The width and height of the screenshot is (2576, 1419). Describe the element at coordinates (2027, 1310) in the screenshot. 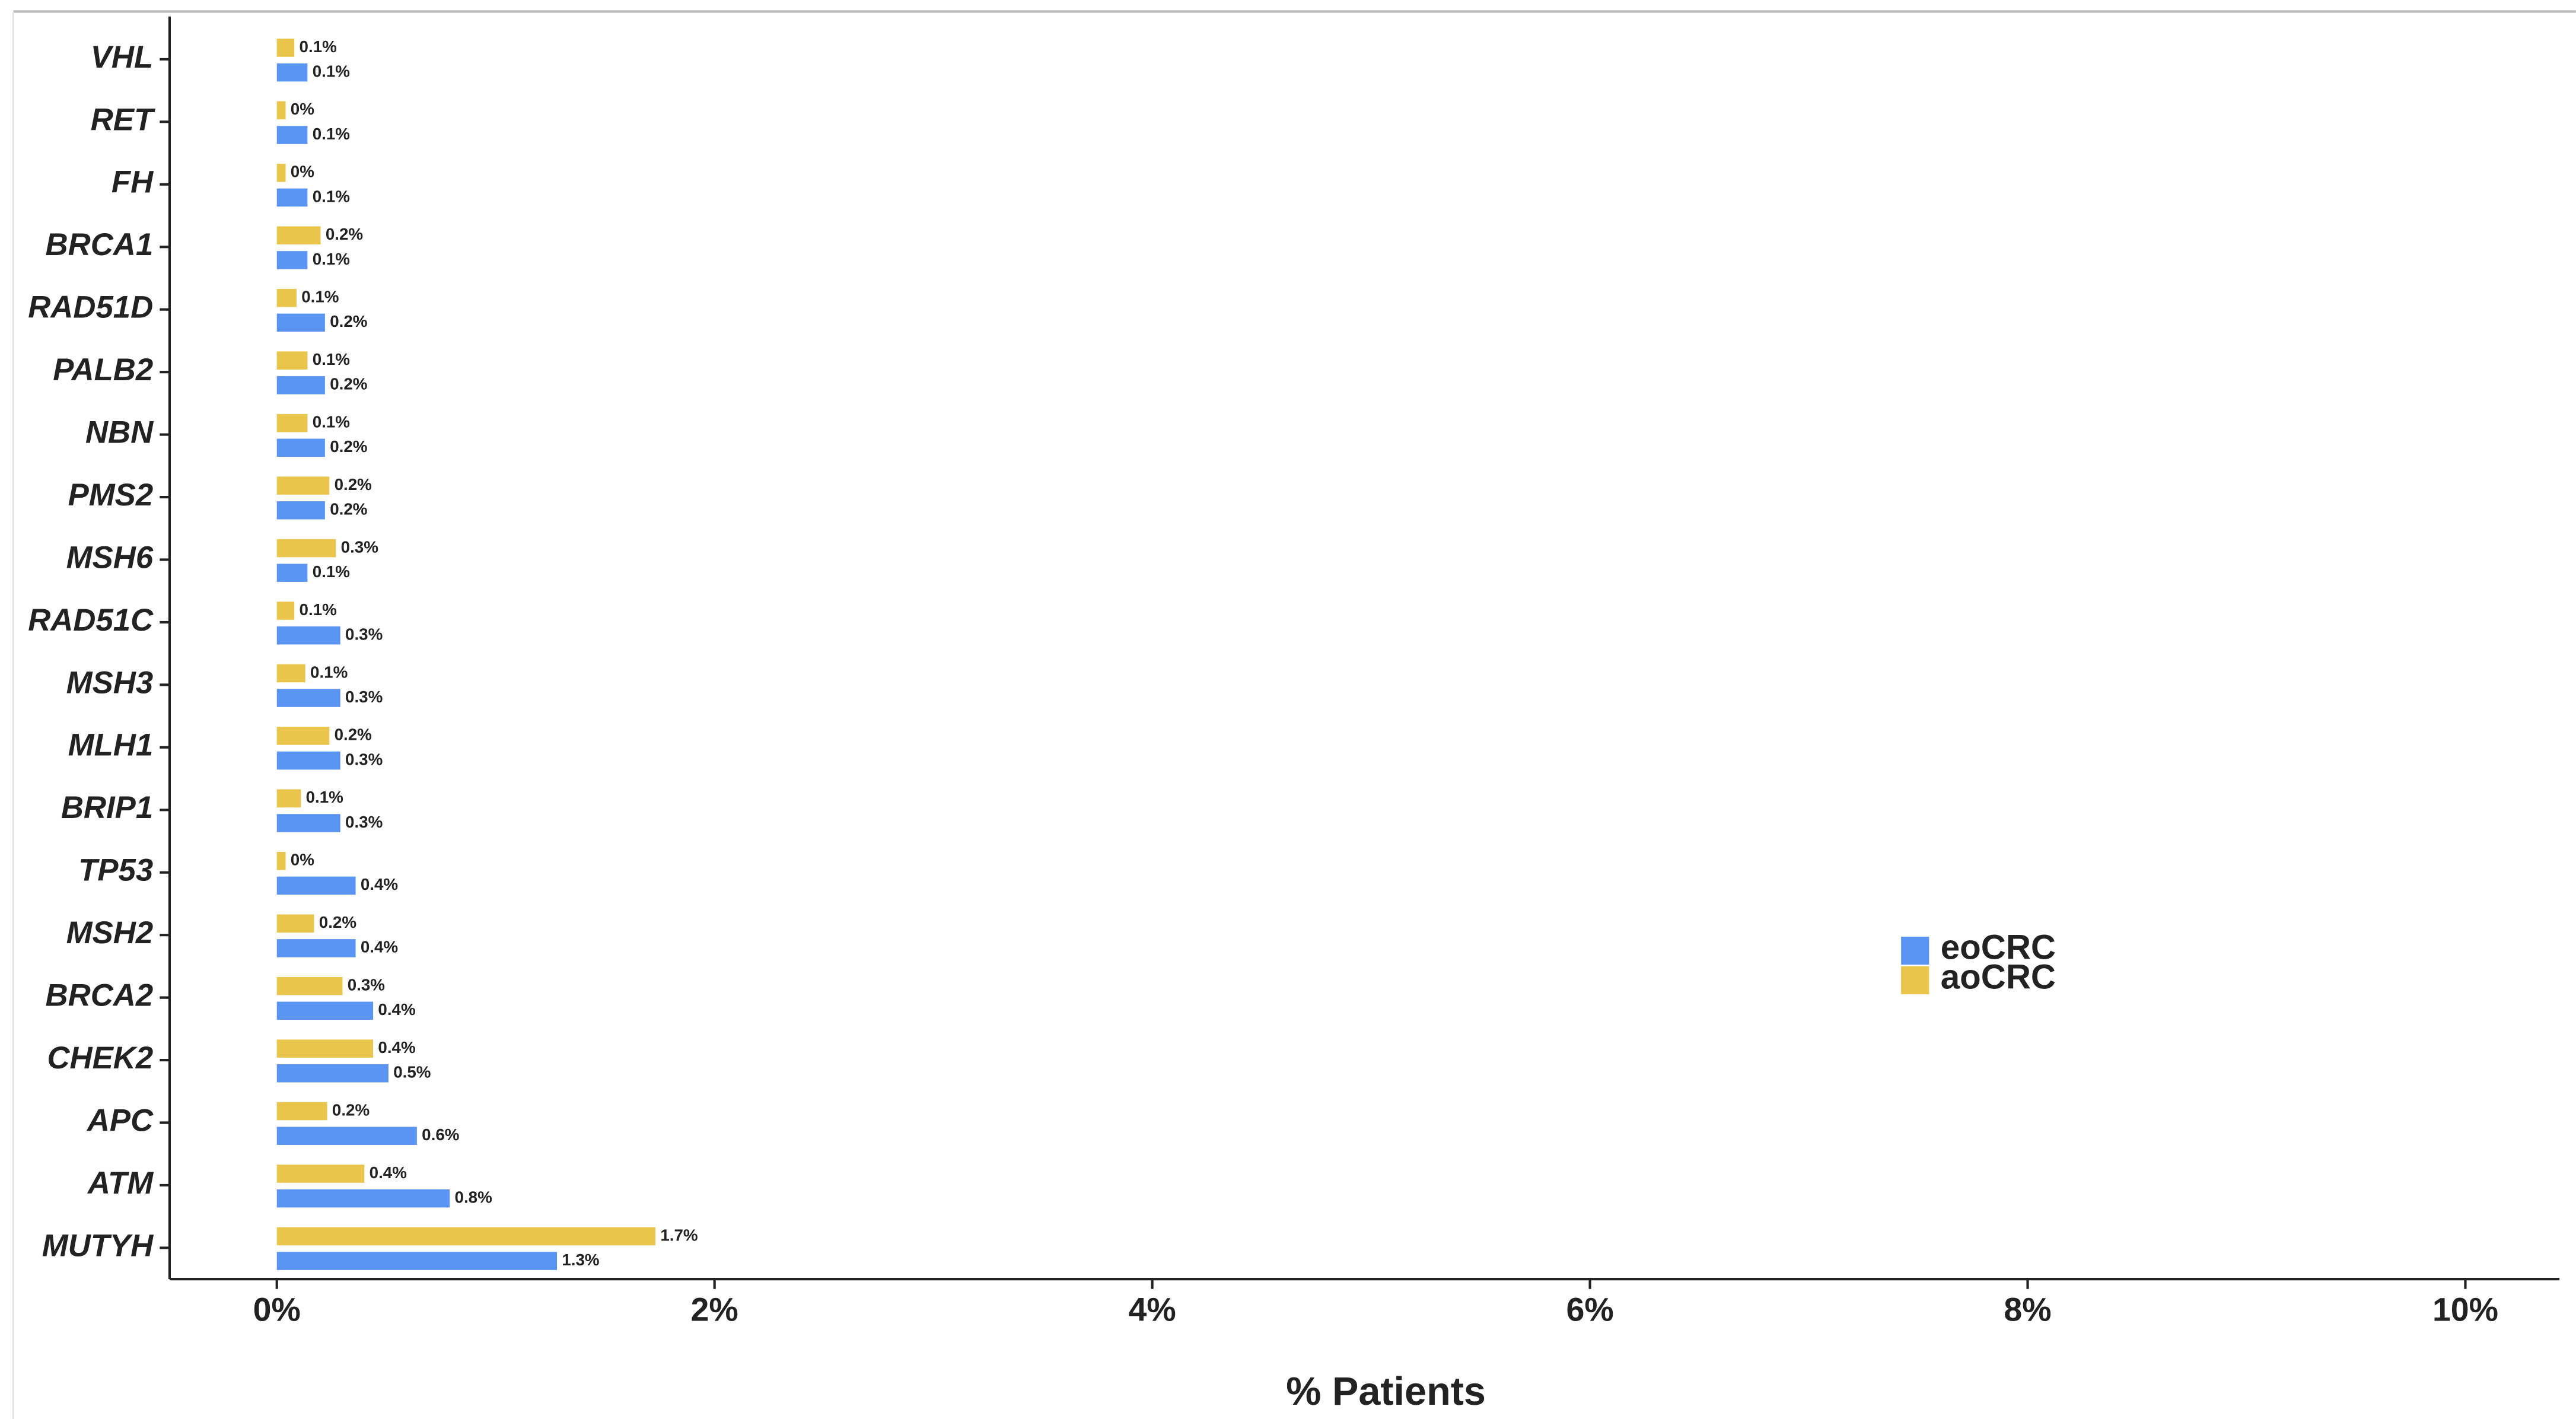

I see `x-tick-label: 8%` at that location.